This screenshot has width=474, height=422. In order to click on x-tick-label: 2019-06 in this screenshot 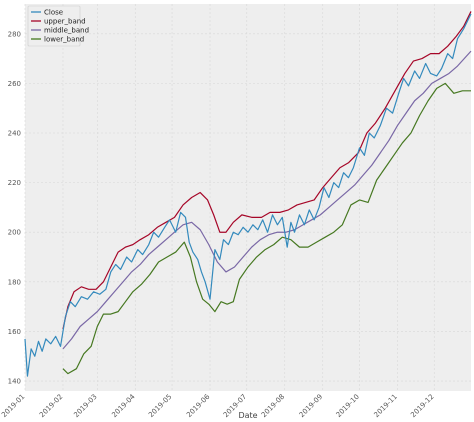, I will do `click(198, 405)`.